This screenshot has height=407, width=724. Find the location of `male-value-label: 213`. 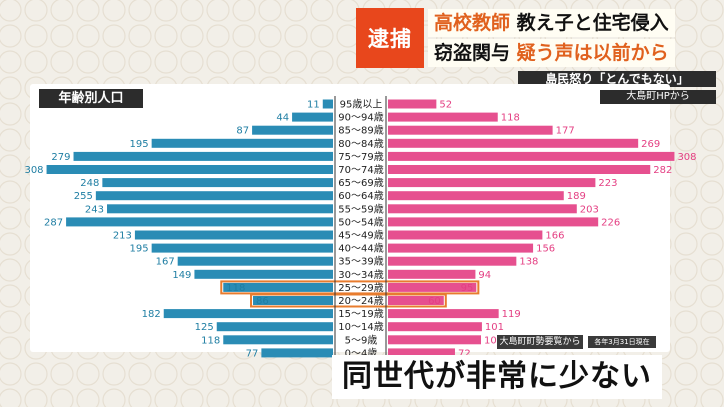

male-value-label: 213 is located at coordinates (122, 236).